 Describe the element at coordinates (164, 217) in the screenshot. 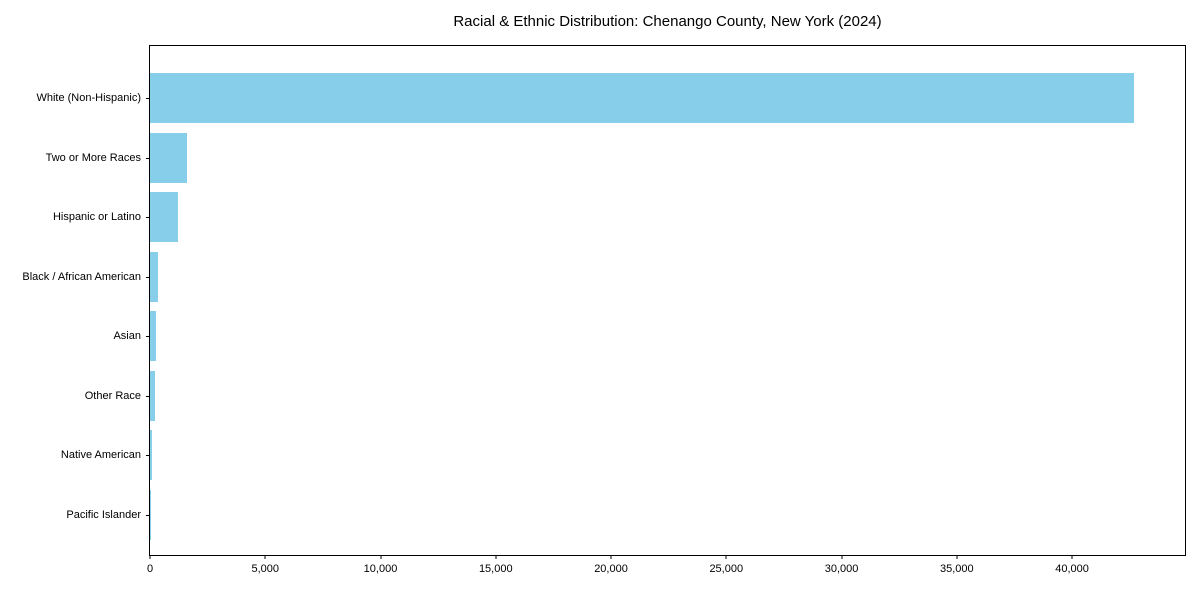

I see `bar-hispanic-or-latino` at that location.